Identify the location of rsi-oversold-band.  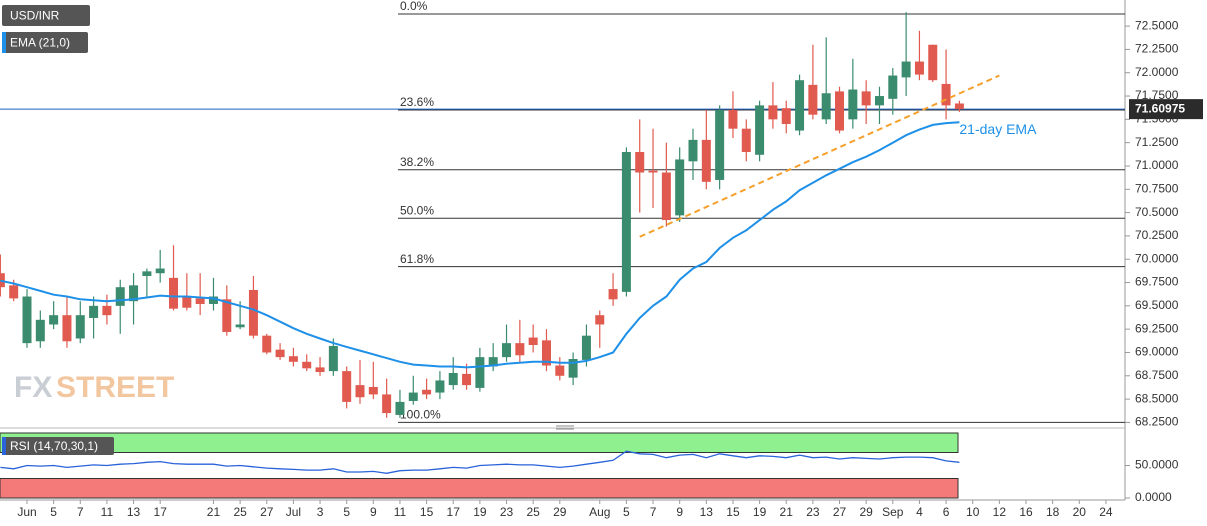
(479, 488).